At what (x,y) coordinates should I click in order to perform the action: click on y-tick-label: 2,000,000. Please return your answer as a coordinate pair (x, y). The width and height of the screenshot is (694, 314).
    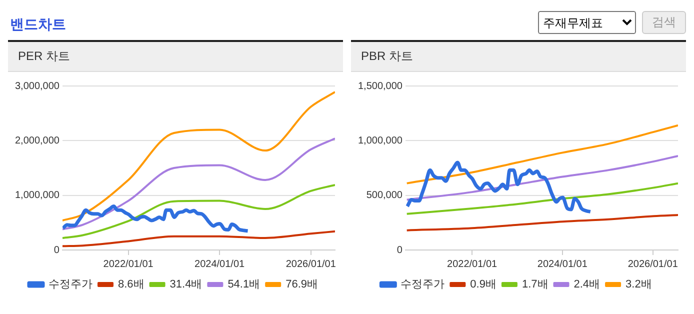
    Looking at the image, I should click on (37, 140).